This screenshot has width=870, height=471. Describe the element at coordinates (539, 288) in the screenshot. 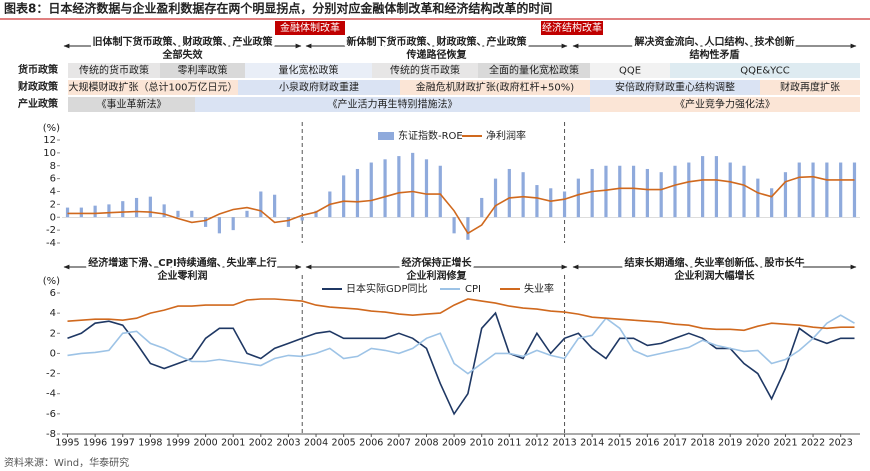

I see `legend-label: 失业率` at that location.